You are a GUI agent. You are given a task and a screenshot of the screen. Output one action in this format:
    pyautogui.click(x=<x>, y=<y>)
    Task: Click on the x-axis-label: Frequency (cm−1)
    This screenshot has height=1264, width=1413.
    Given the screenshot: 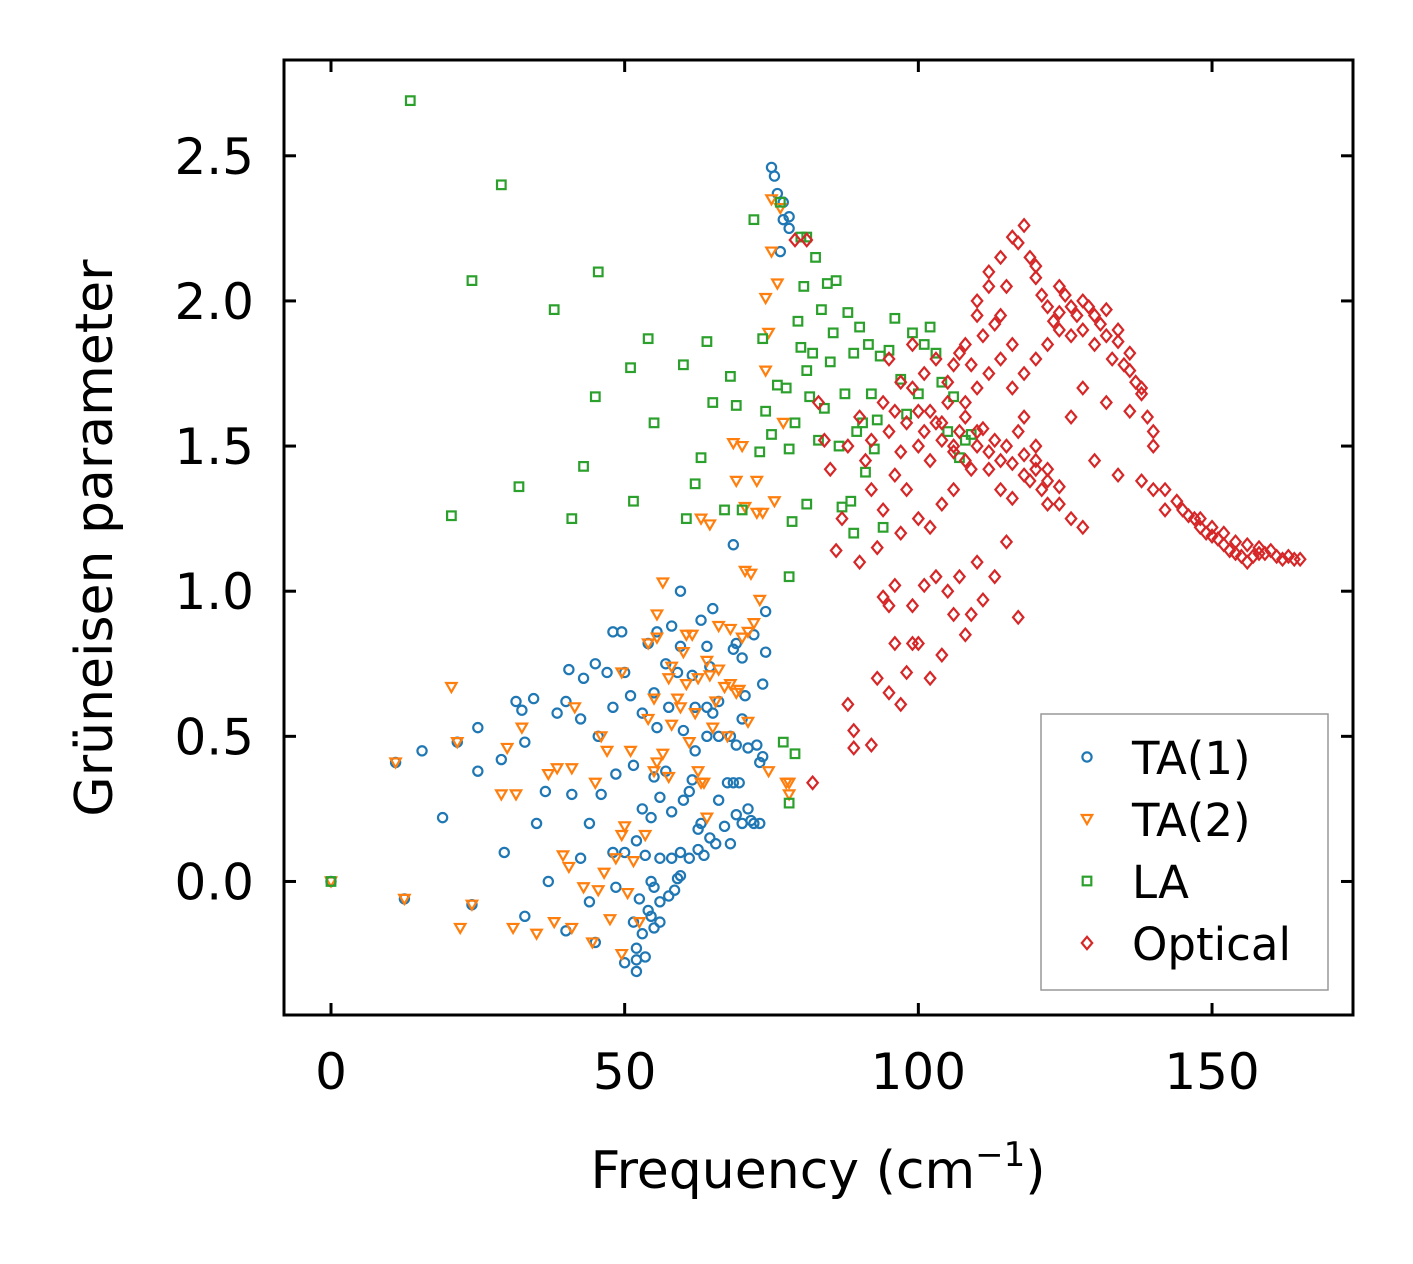 What is the action you would take?
    pyautogui.click(x=817, y=1168)
    